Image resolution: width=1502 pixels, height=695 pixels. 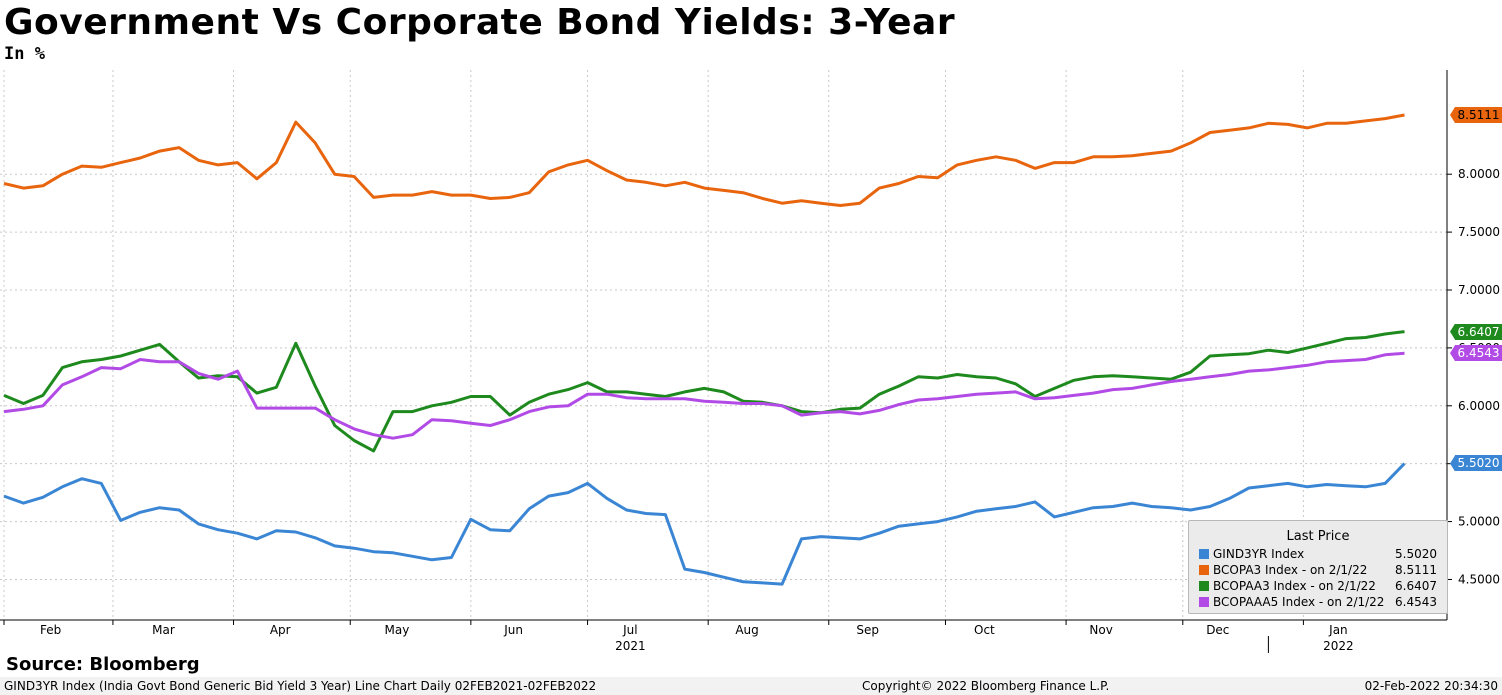 I want to click on x-tick-label: Dec, so click(x=1217, y=630).